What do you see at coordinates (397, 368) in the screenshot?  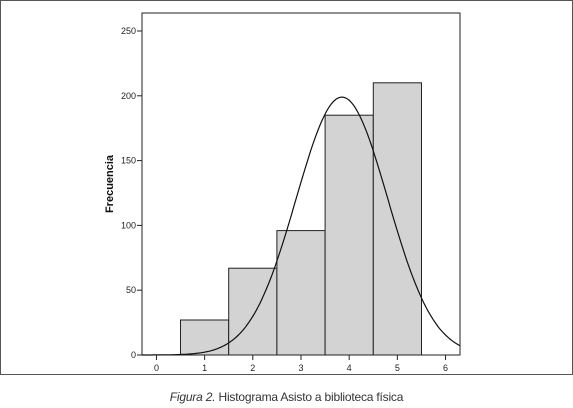 I see `x-tick-label-5: 5` at bounding box center [397, 368].